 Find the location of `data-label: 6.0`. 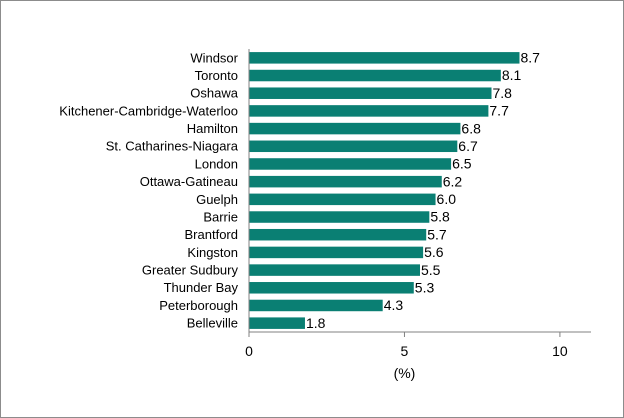

data-label: 6.0 is located at coordinates (447, 199).